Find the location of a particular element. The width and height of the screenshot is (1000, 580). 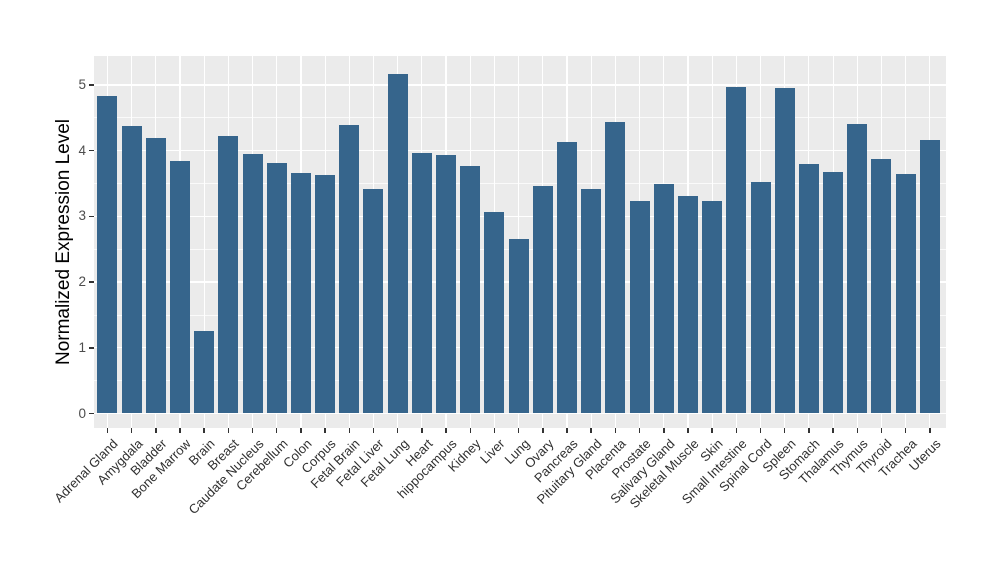

bar-colon is located at coordinates (300, 293).